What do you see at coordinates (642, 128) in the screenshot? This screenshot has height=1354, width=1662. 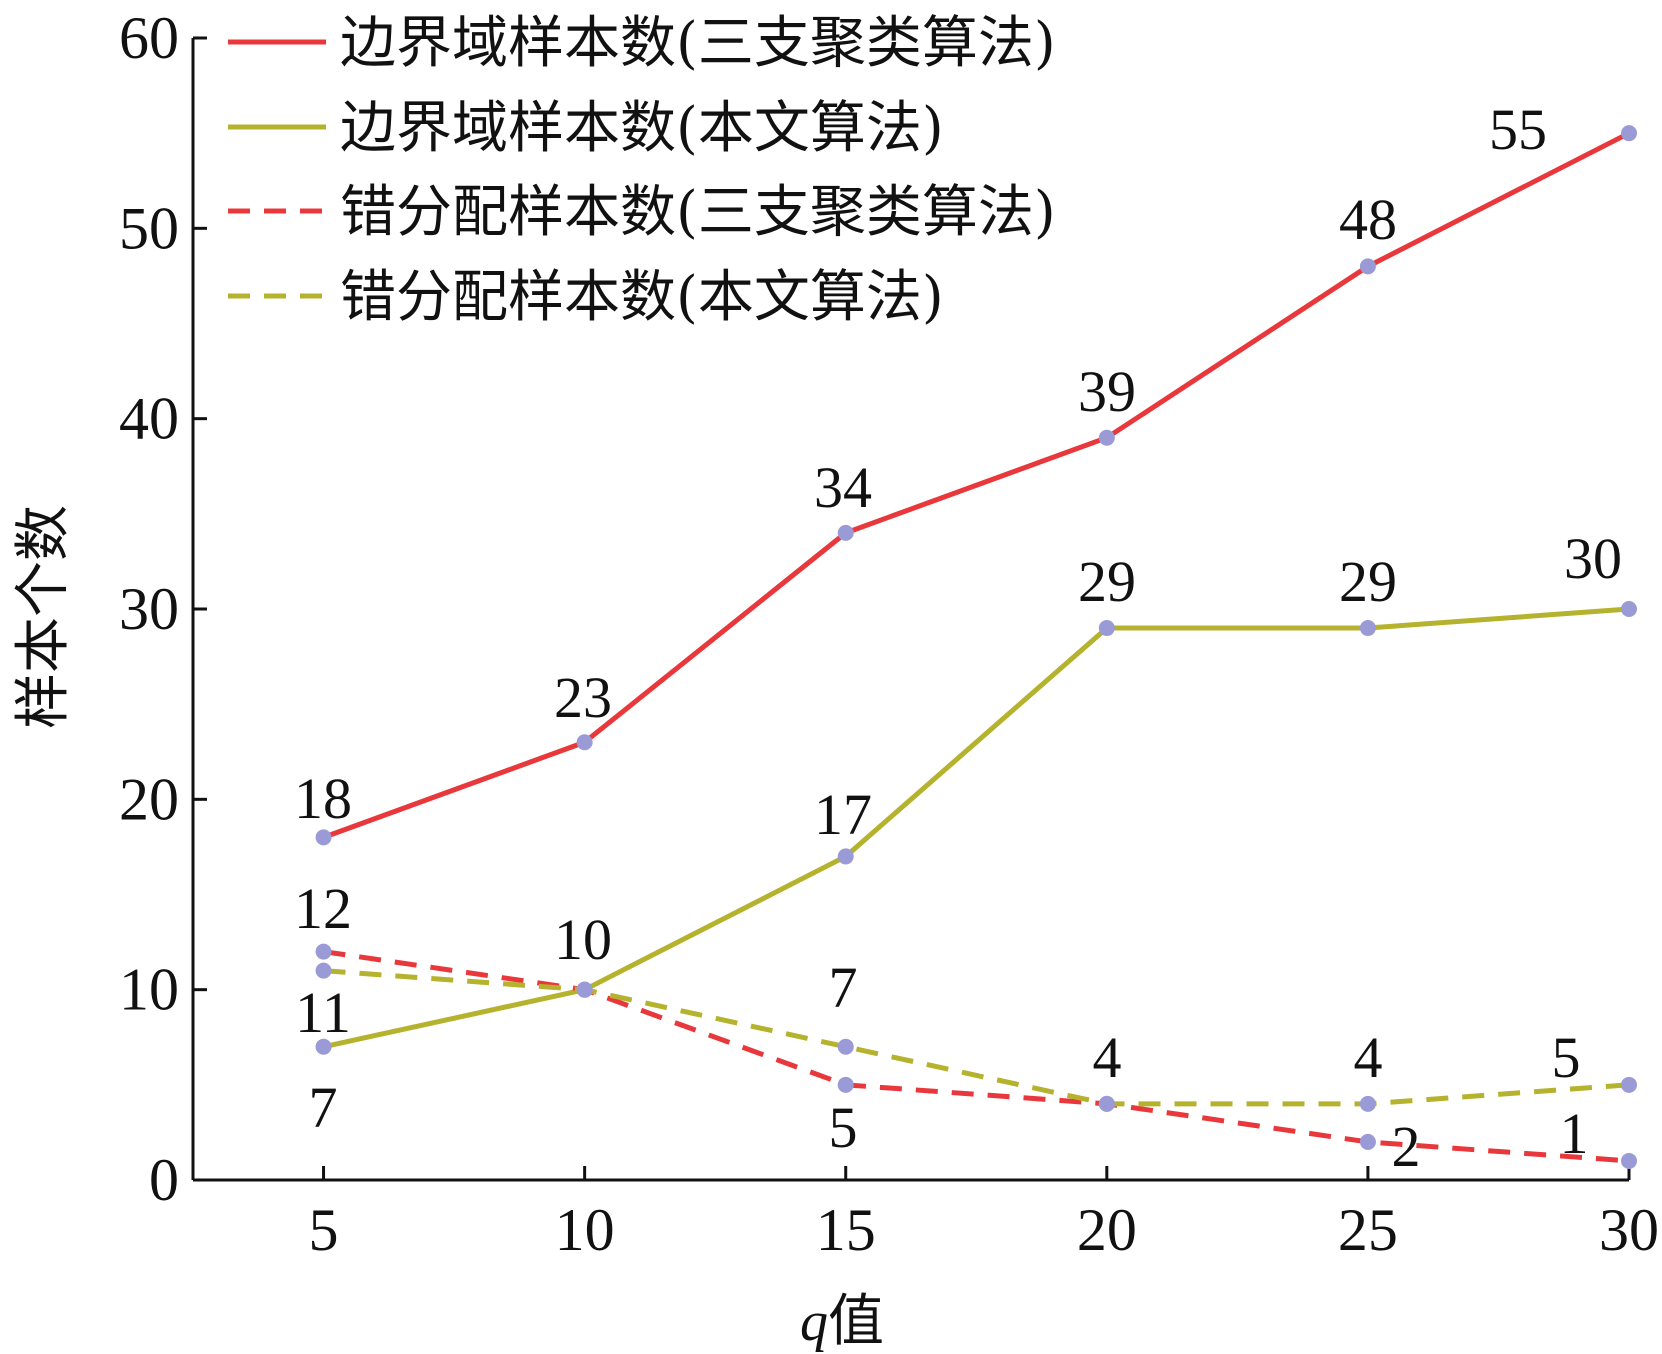 I see `legend-label: 边界域样本数(本文算法)` at bounding box center [642, 128].